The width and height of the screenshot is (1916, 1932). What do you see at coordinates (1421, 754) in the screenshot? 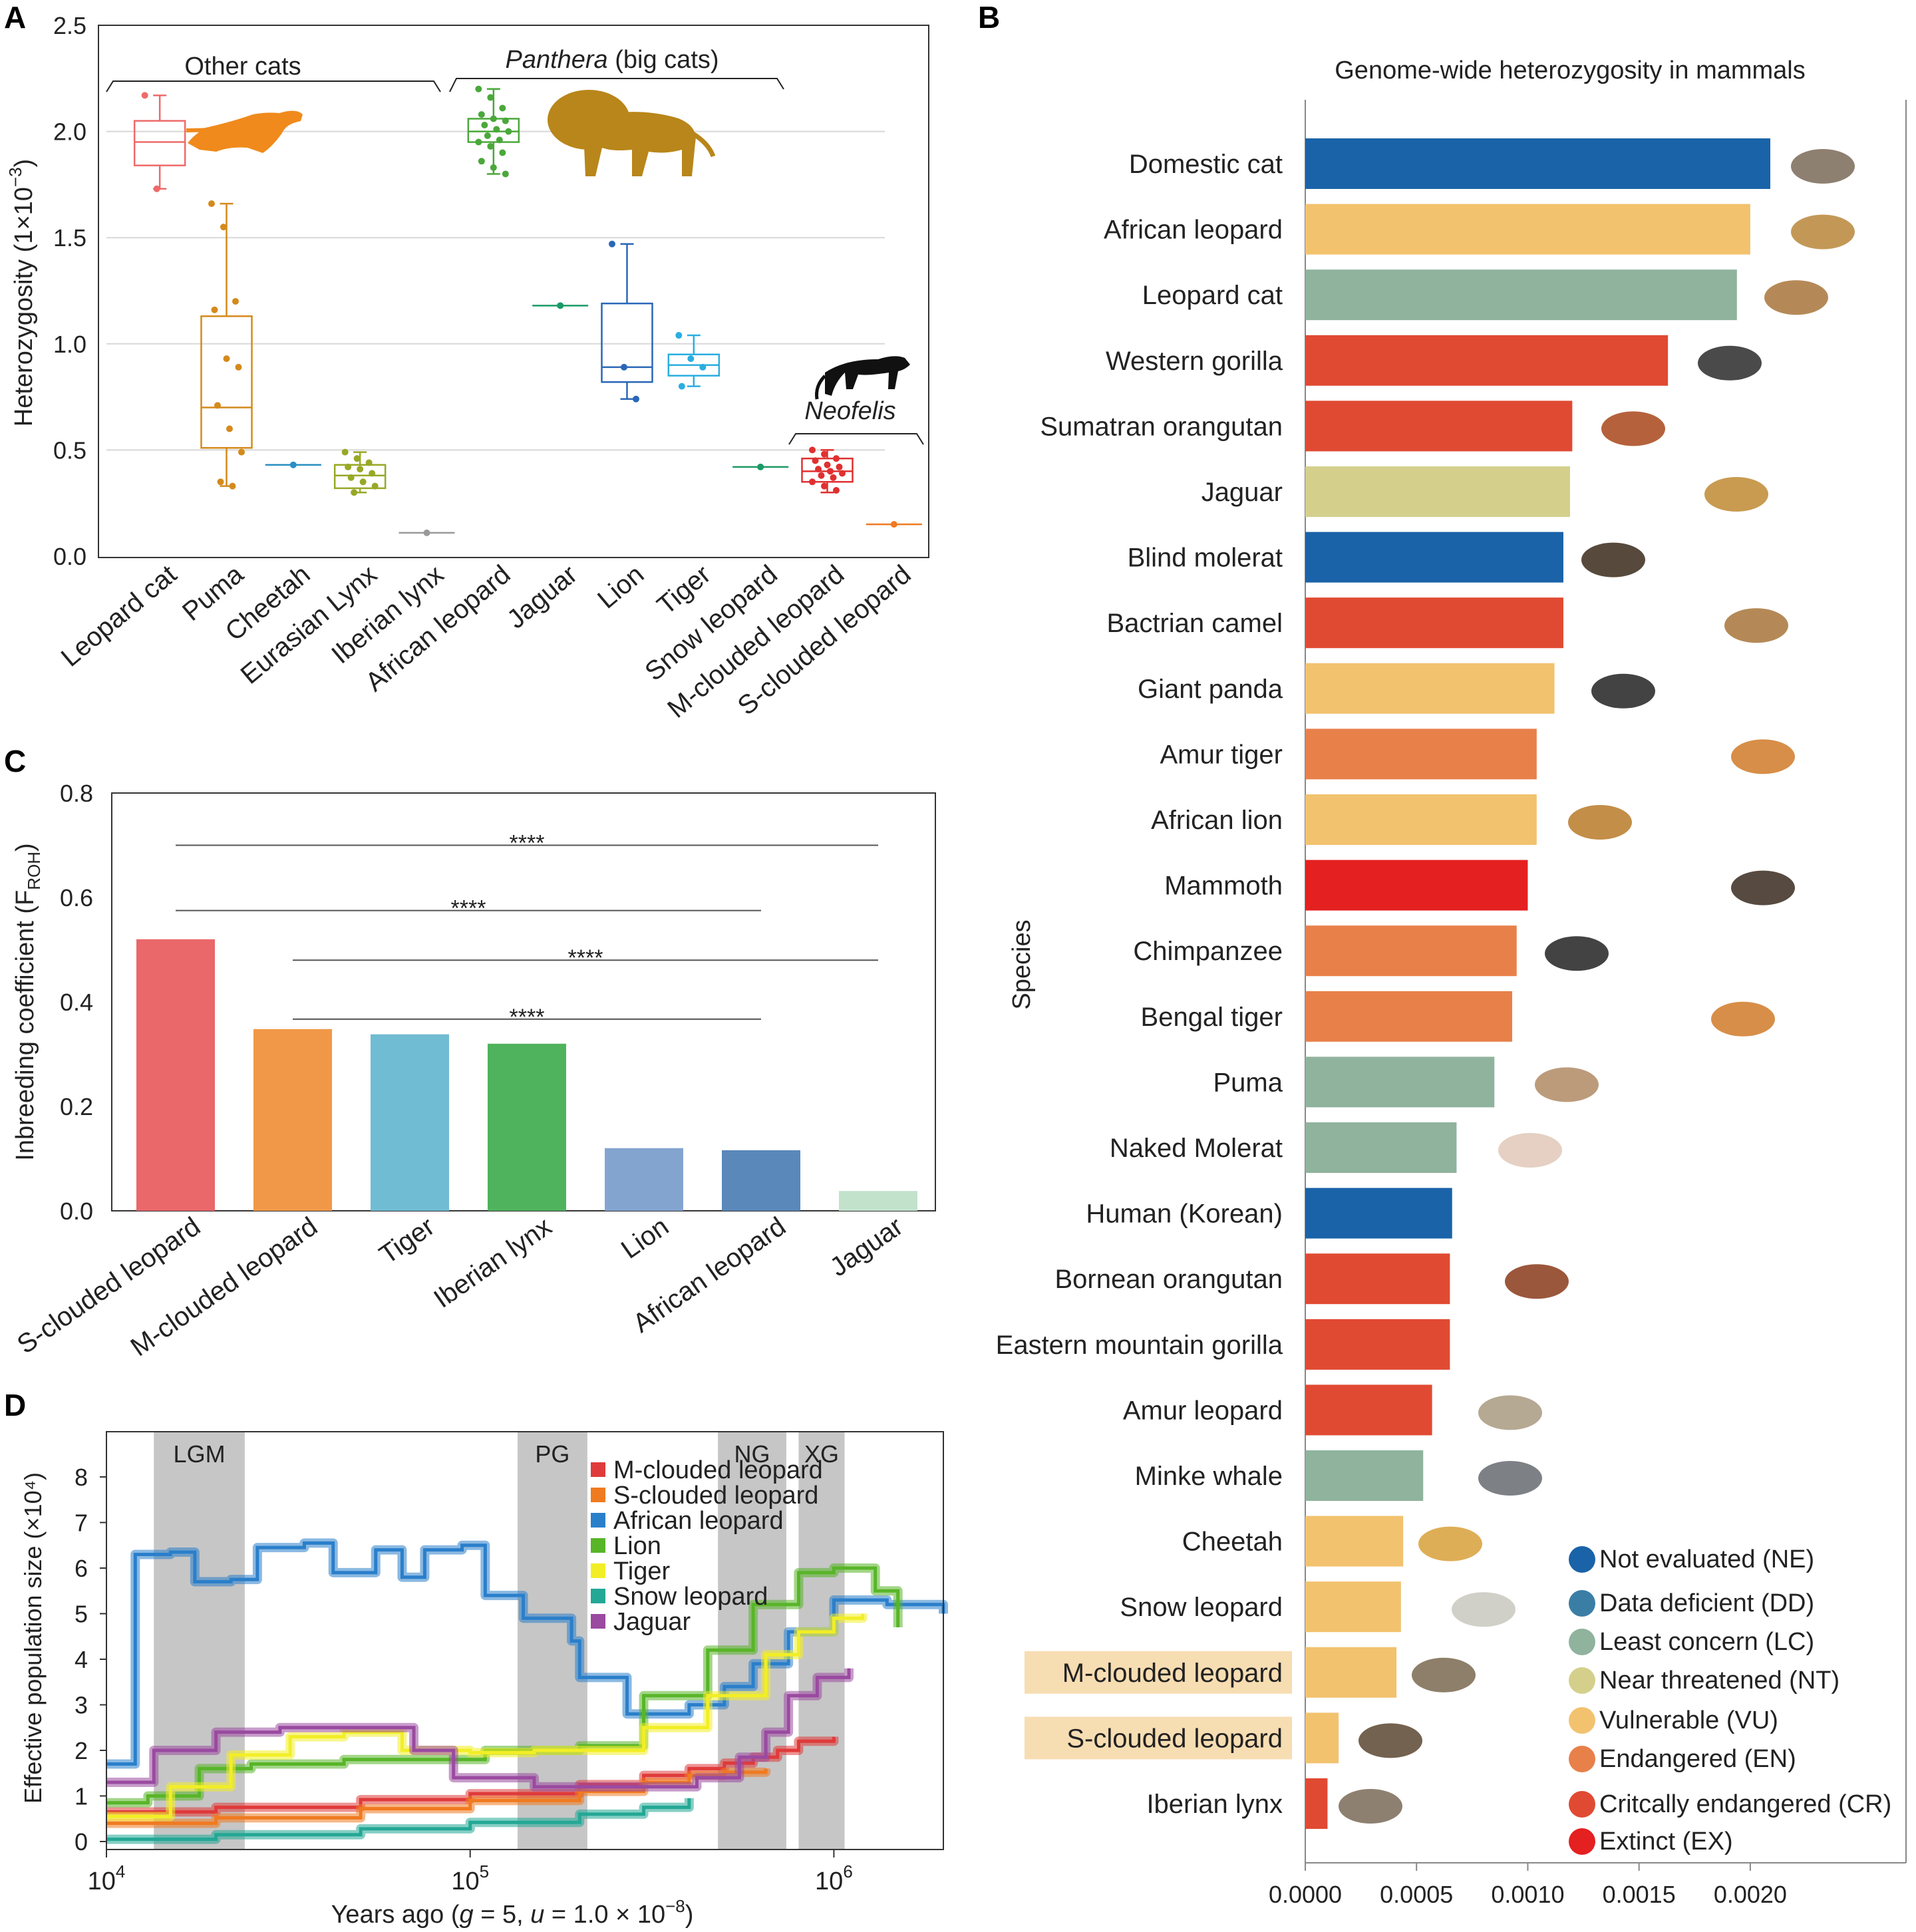
I see `bar-amur-tiger` at bounding box center [1421, 754].